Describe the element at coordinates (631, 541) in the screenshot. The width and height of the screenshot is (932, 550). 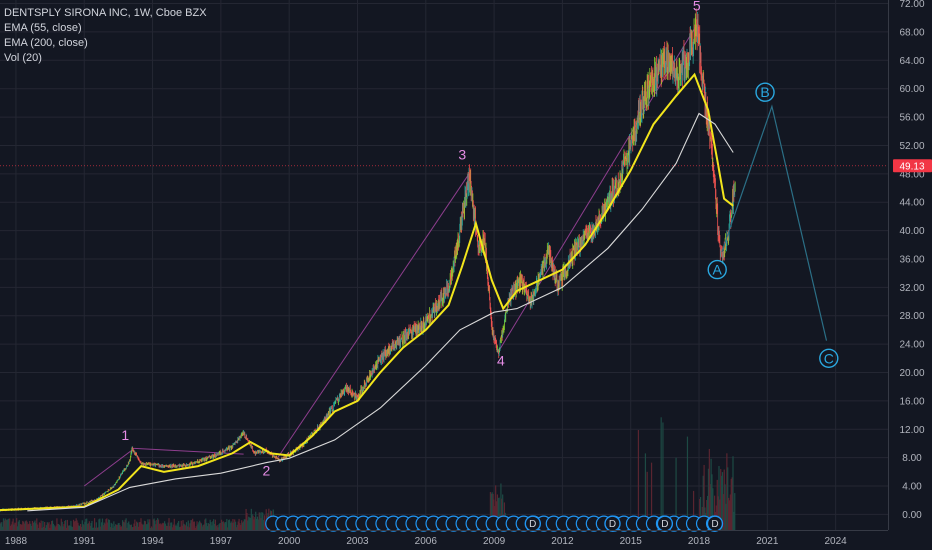
I see `x-tick-label: 2015` at that location.